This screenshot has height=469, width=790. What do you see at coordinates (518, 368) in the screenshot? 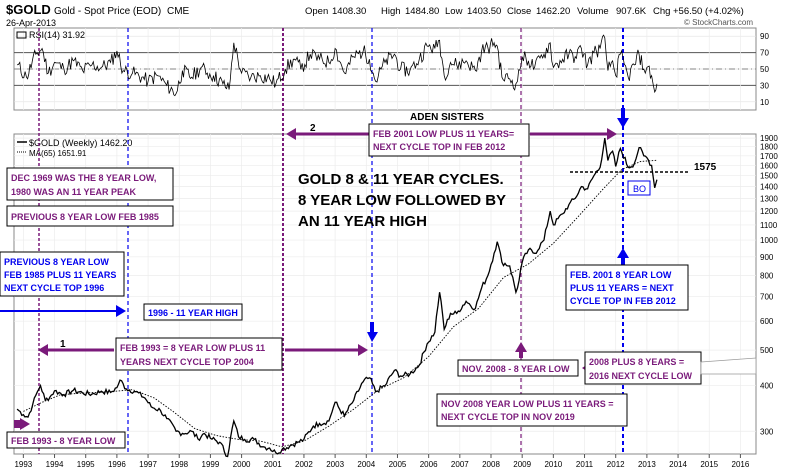
I see `nov2008-low-frame` at bounding box center [518, 368].